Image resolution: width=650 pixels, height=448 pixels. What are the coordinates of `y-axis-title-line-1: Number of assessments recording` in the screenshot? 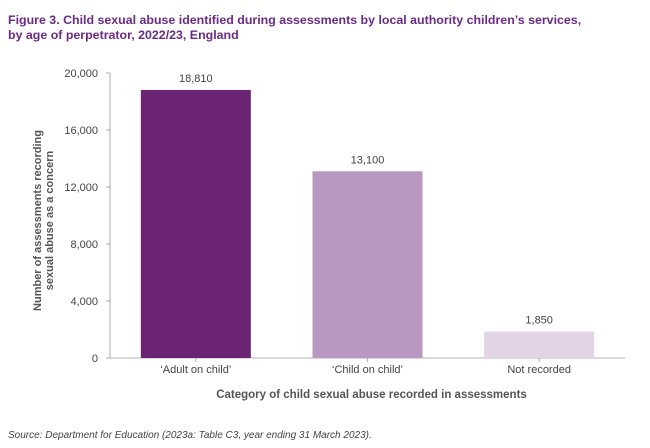 It's located at (38, 220).